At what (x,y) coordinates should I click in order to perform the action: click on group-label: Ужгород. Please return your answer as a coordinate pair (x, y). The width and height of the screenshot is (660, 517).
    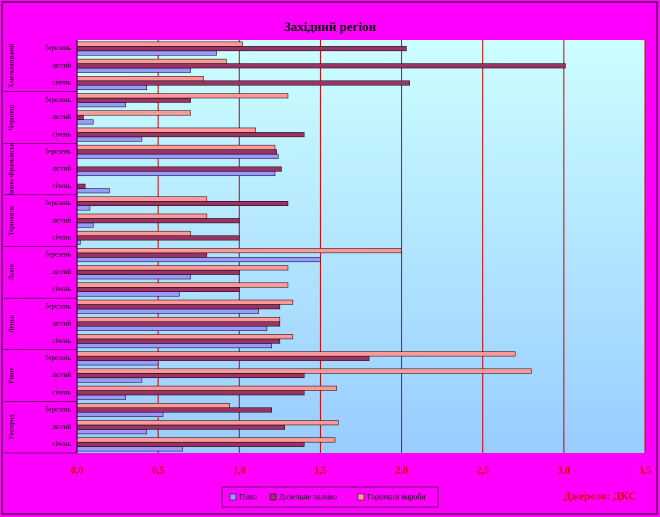
    Looking at the image, I should click on (12, 427).